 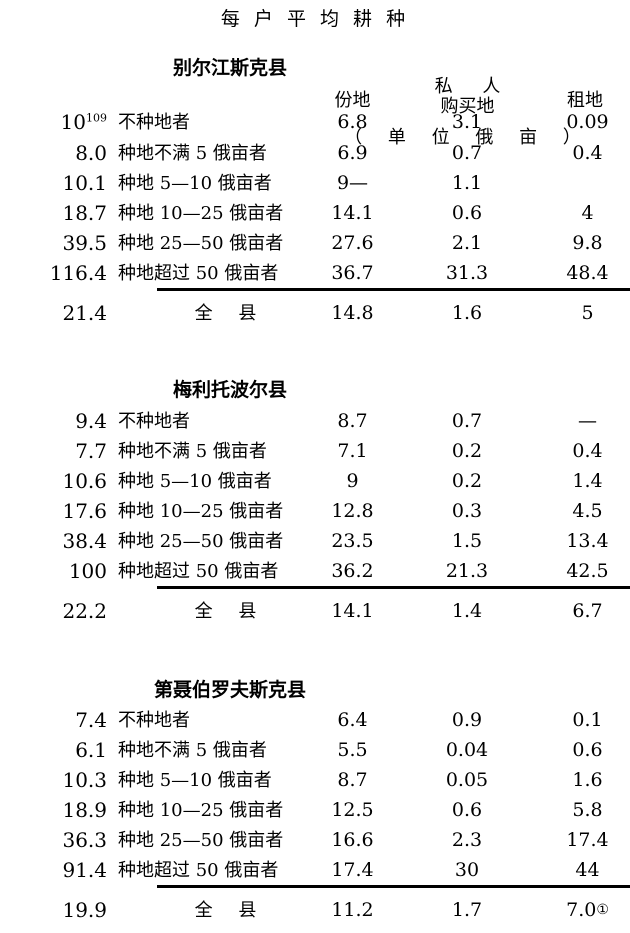 I want to click on row-value-rented: 17.4, so click(x=587, y=840).